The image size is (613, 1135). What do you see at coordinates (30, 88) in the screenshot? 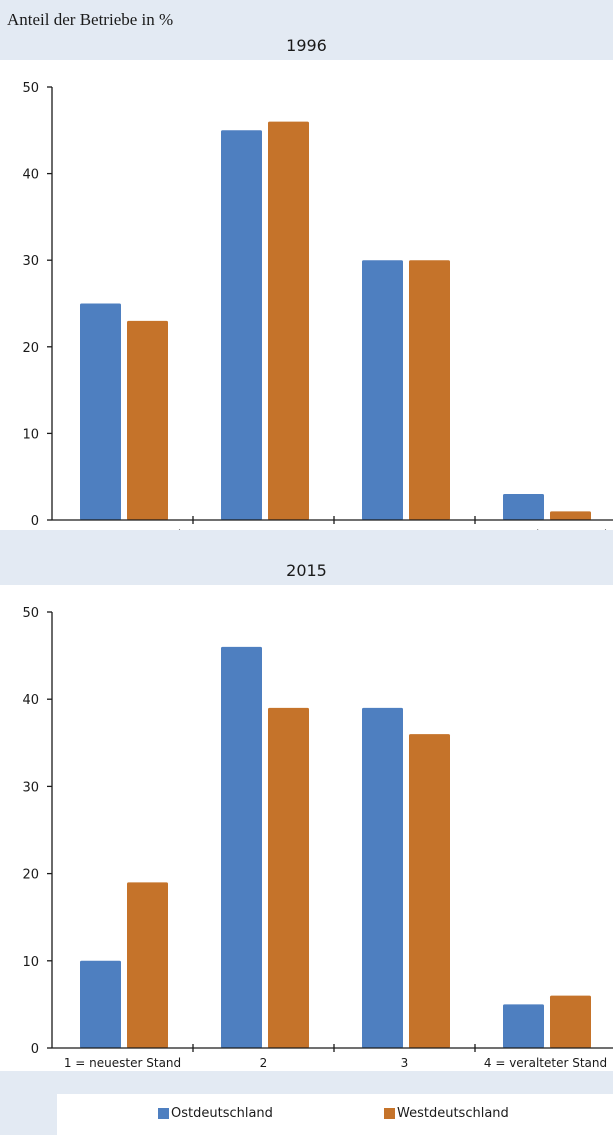
I see `chart-1996-y-tick-label: 50` at bounding box center [30, 88].